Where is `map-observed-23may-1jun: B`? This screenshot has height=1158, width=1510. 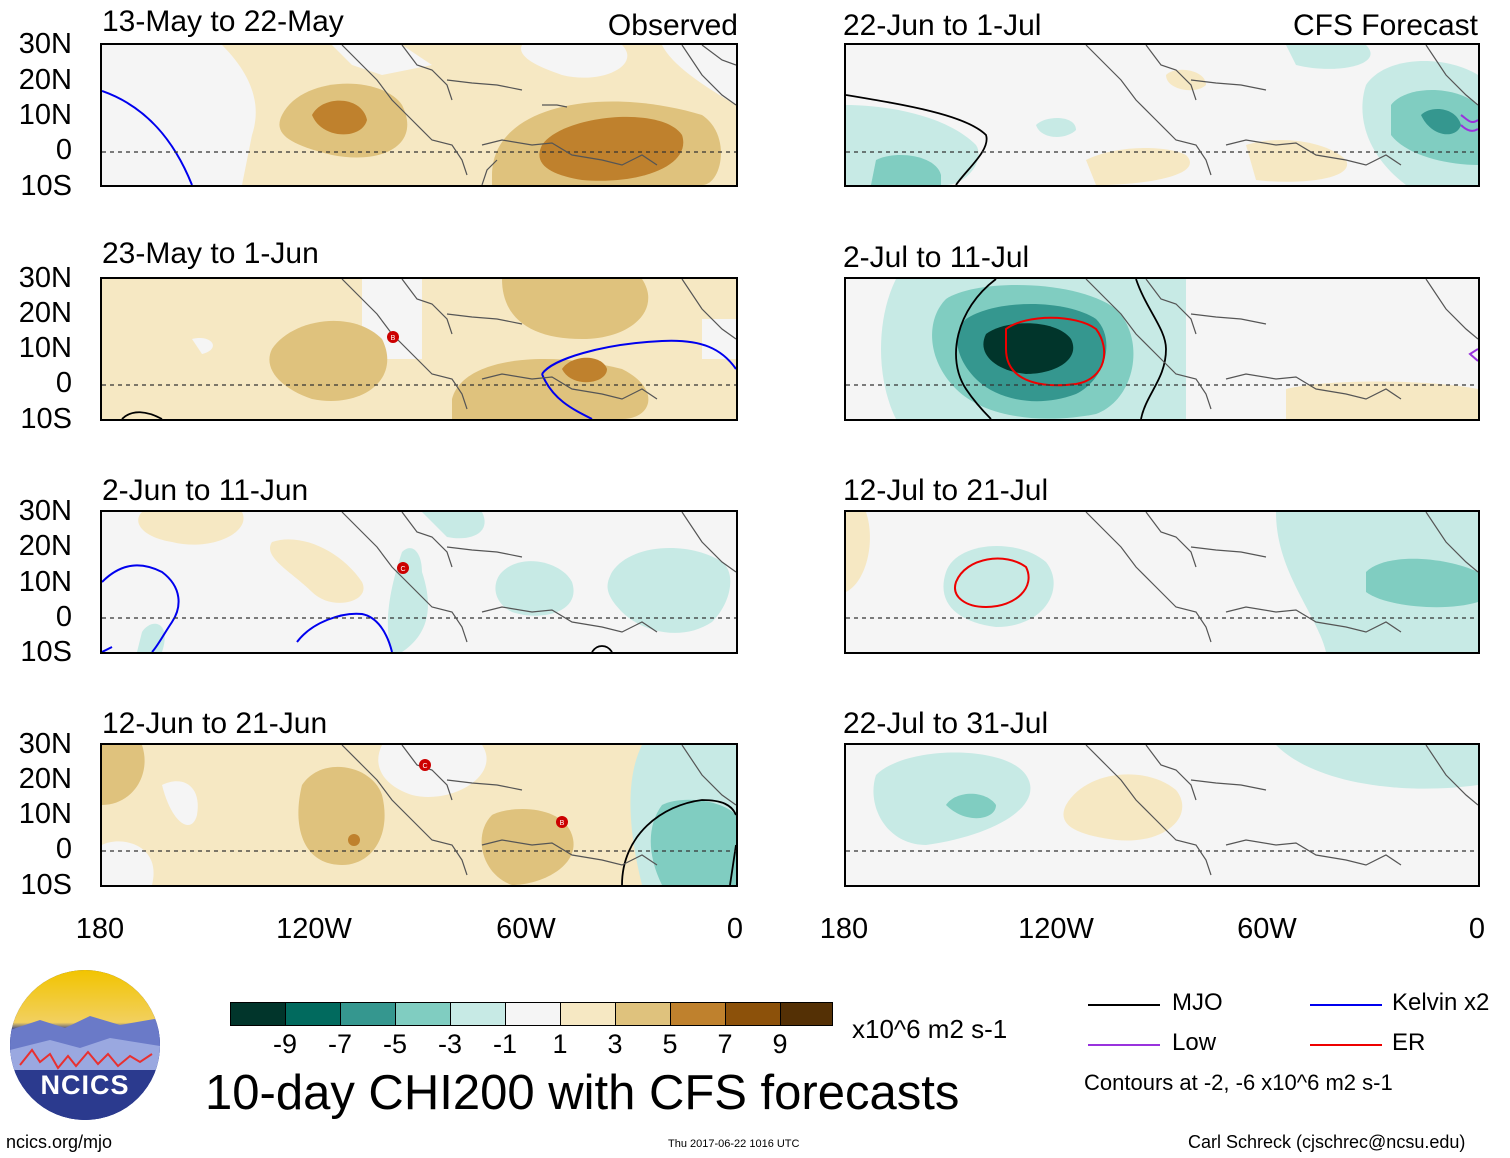
map-observed-23may-1jun: B is located at coordinates (419, 349).